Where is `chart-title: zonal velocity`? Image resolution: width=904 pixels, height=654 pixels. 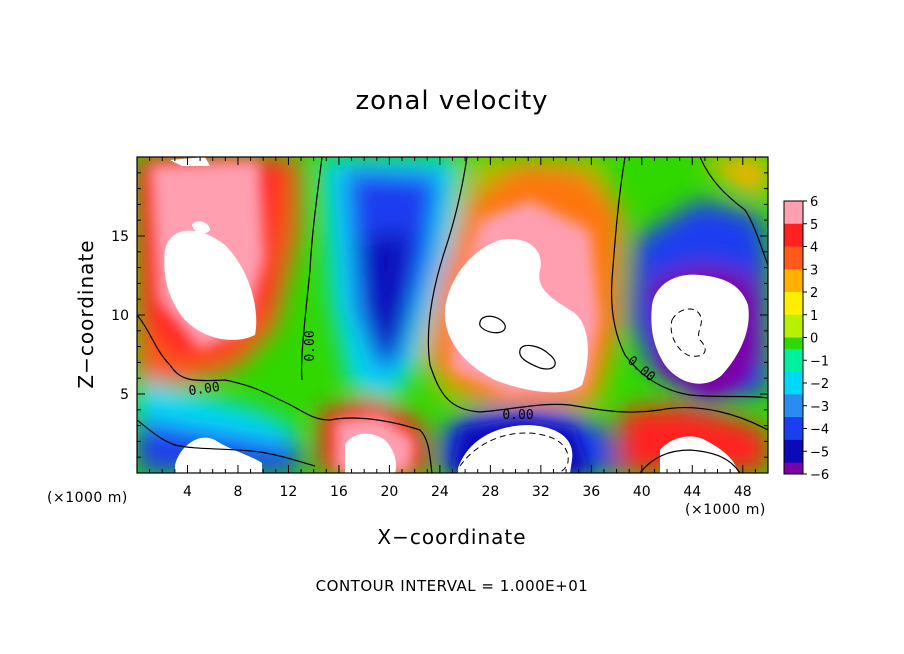 chart-title: zonal velocity is located at coordinates (452, 101).